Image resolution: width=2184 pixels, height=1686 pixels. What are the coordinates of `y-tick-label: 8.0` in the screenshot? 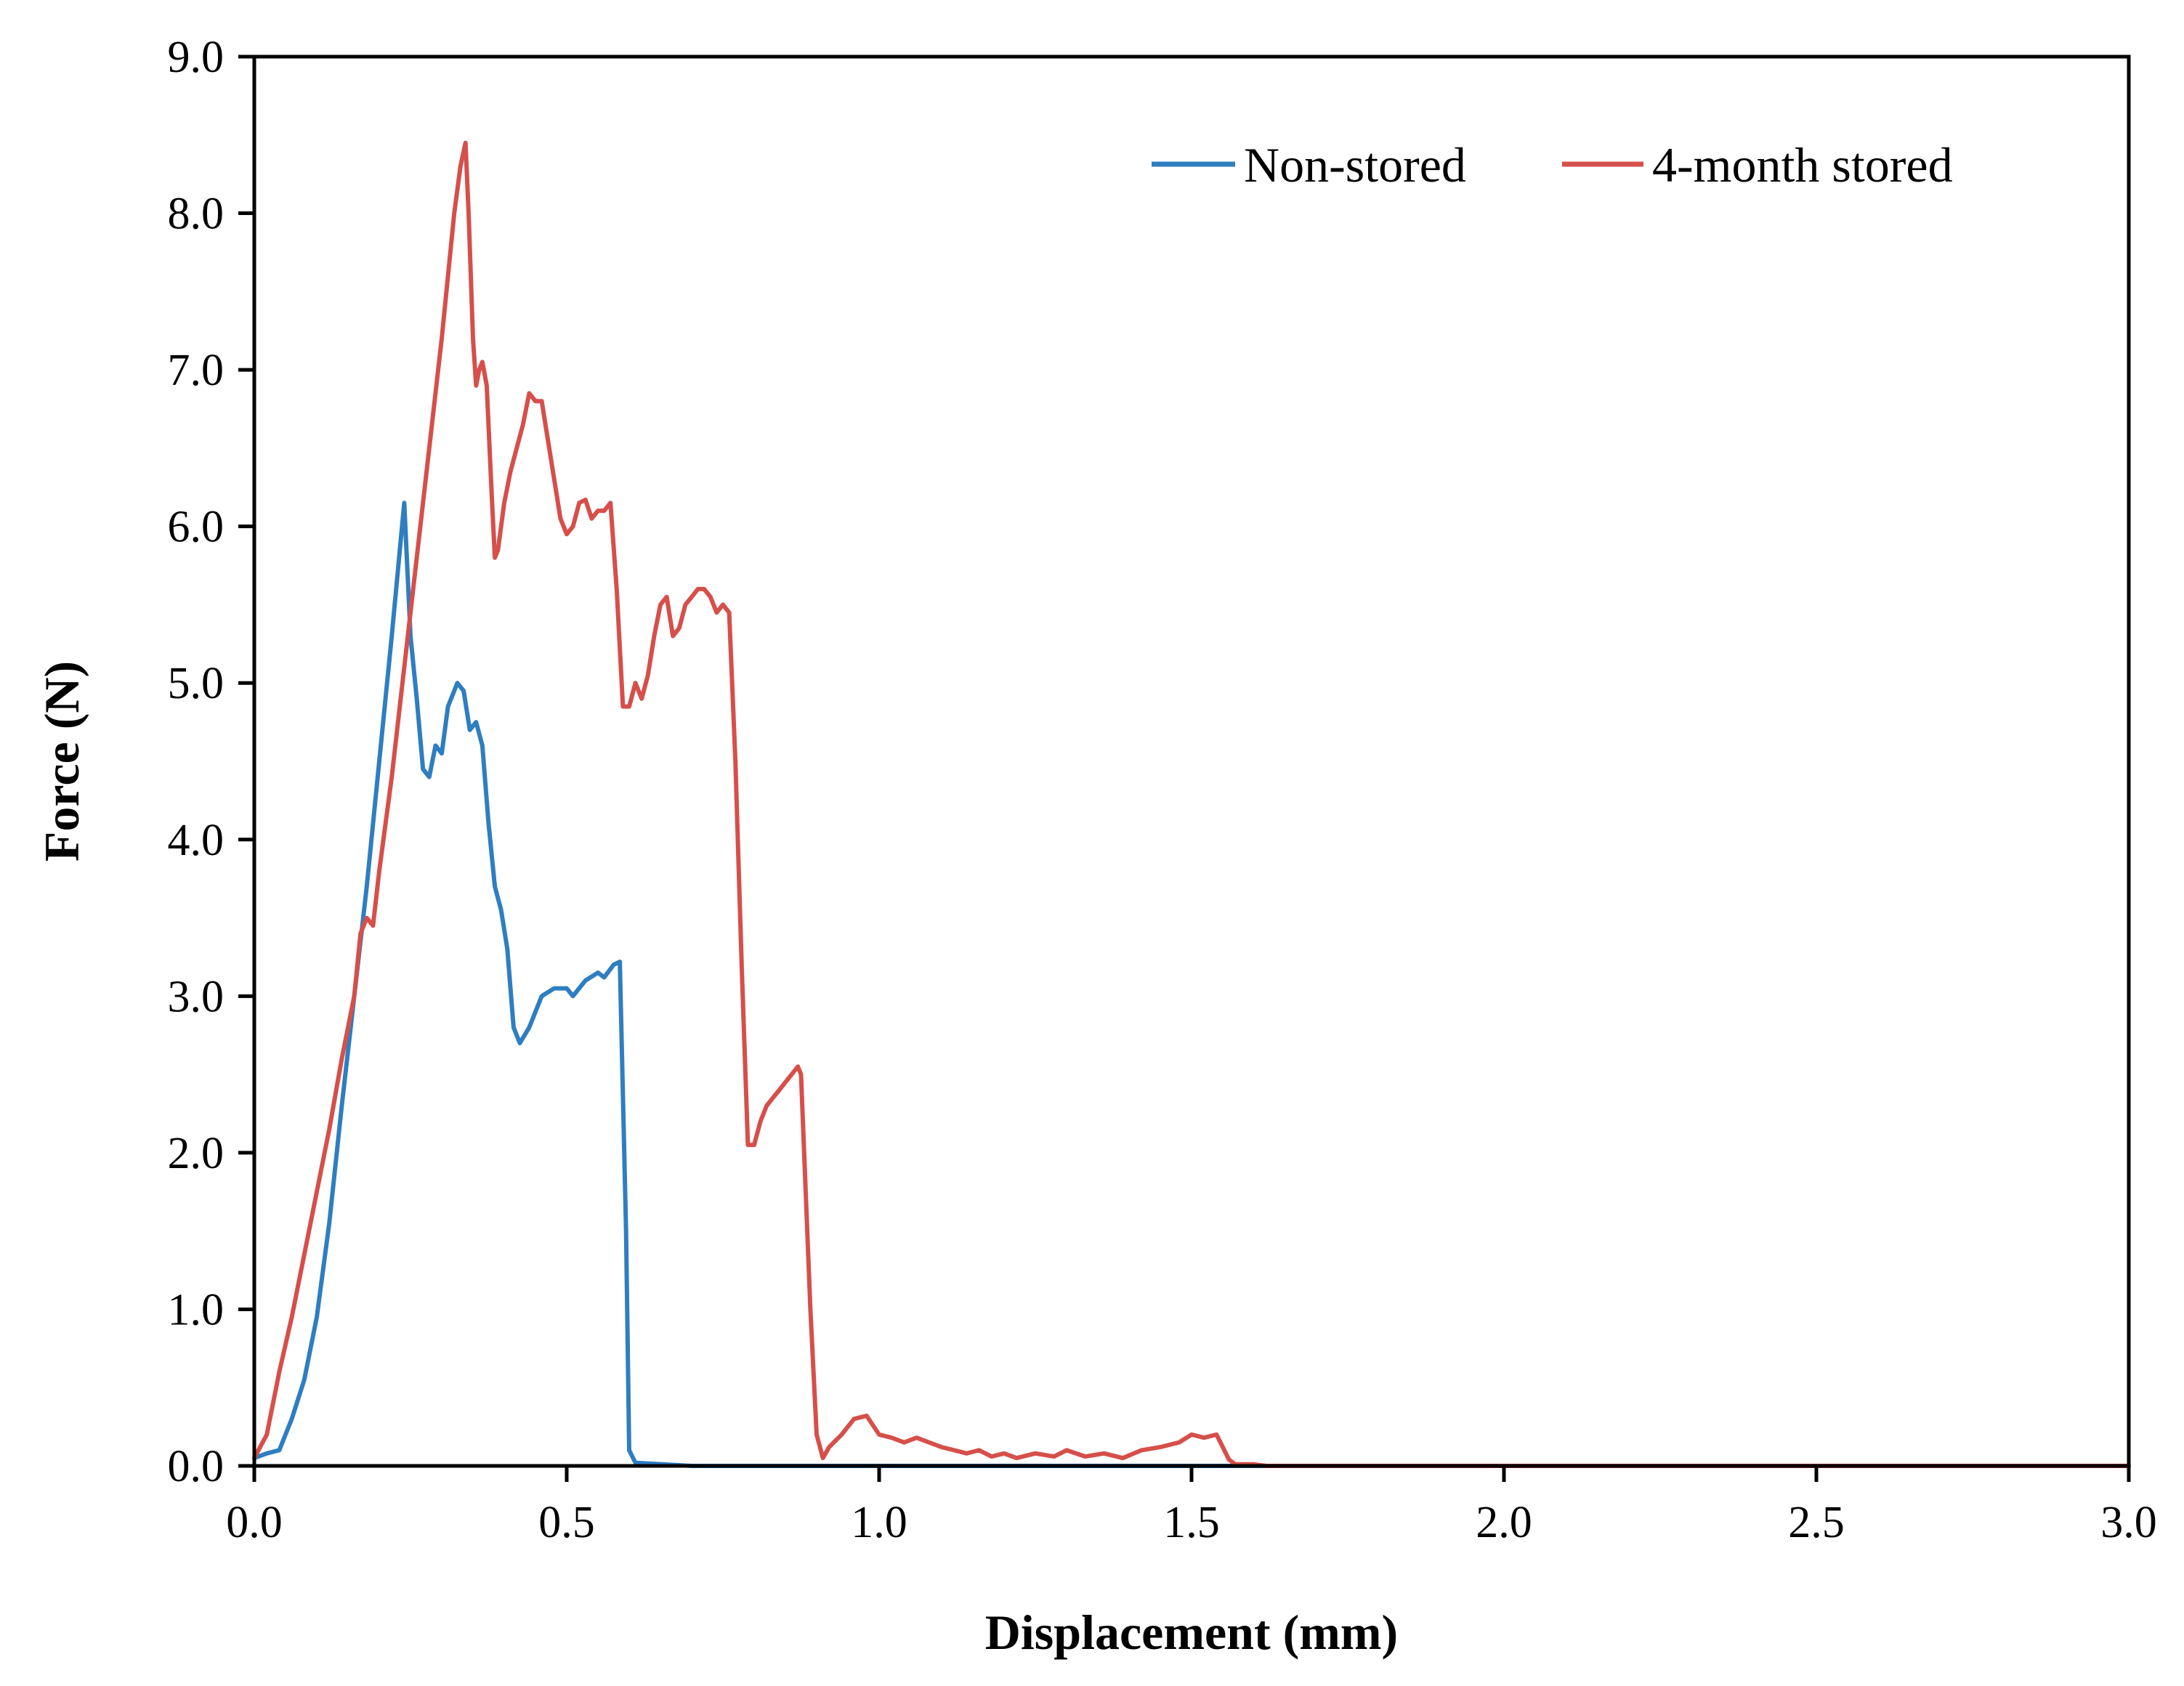 It's located at (196, 215).